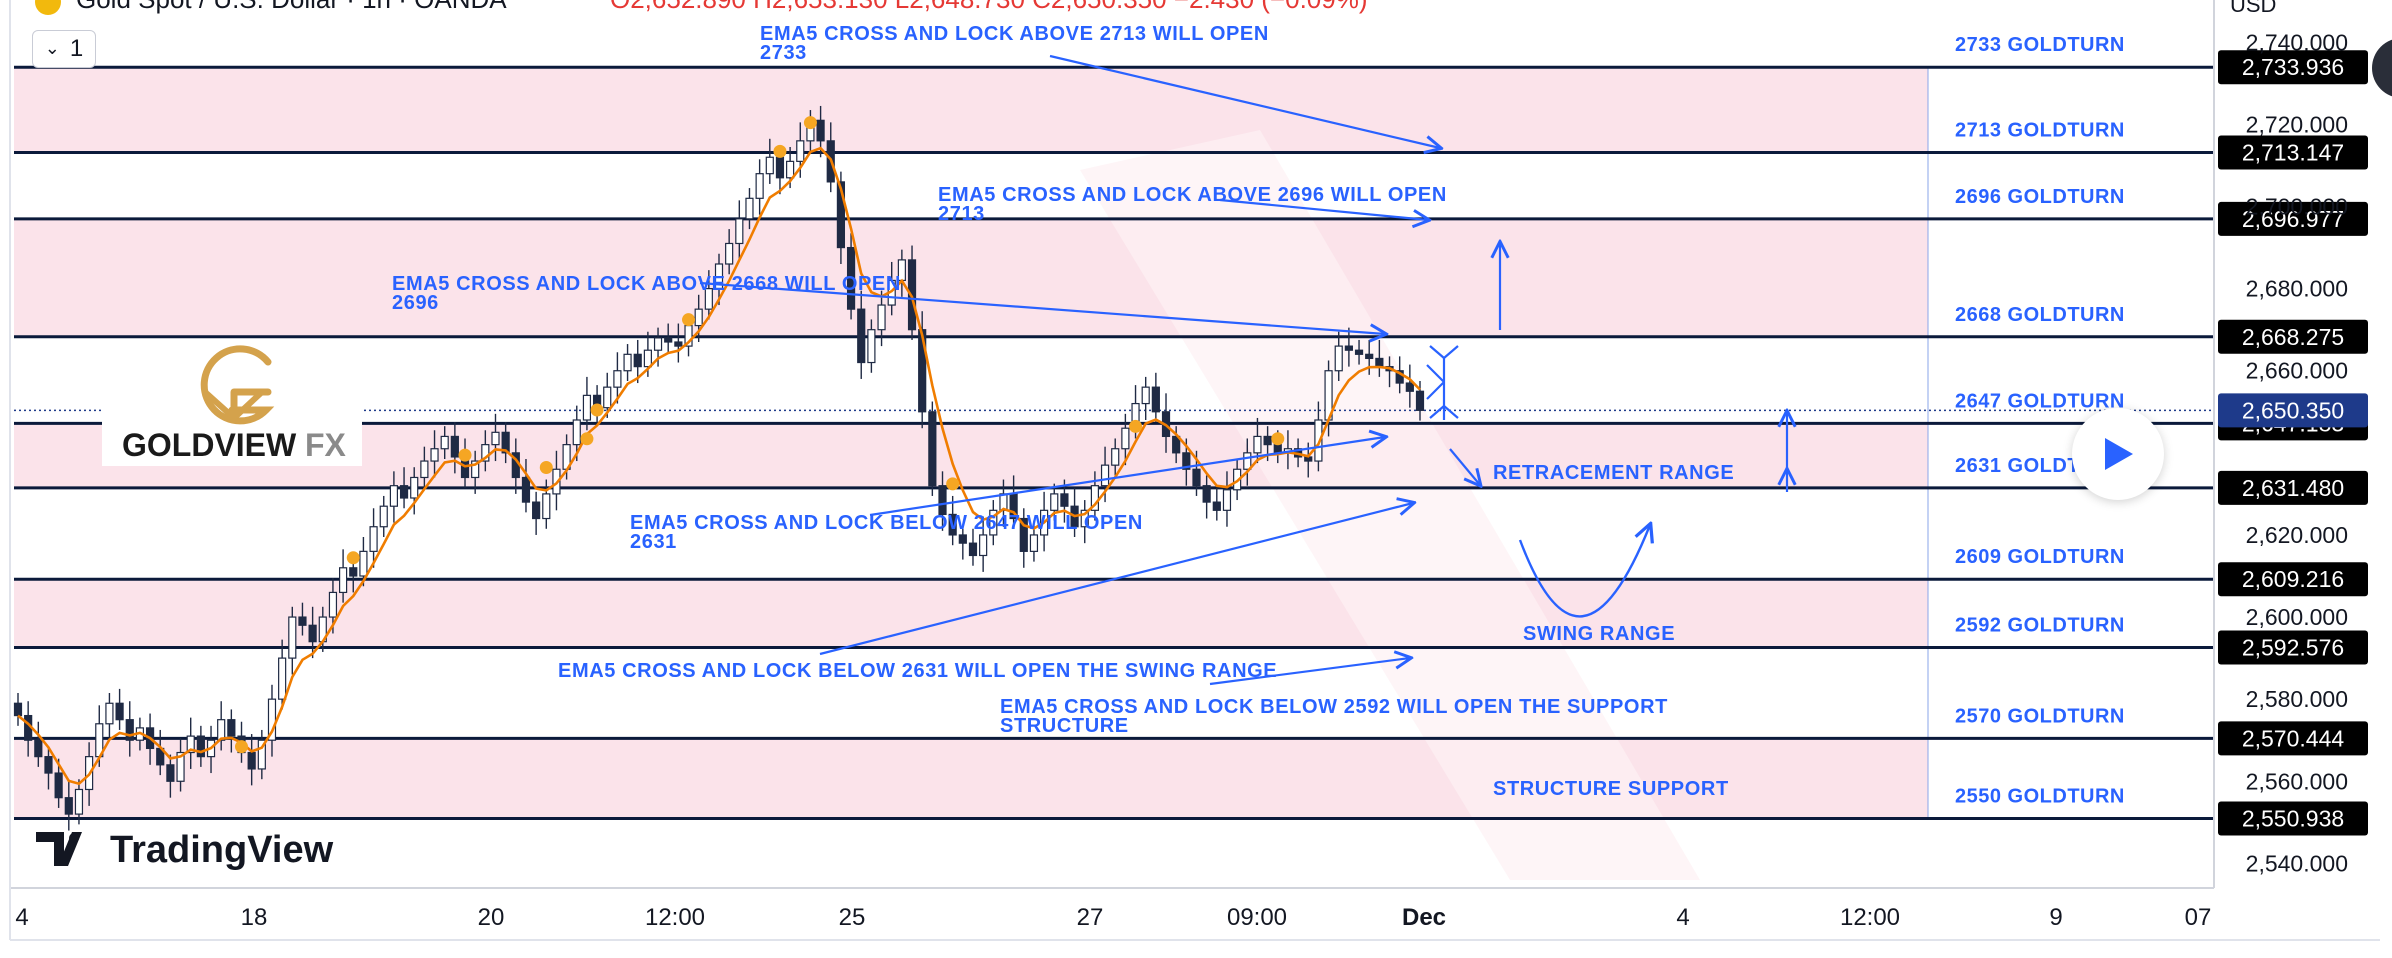 The height and width of the screenshot is (958, 2392). What do you see at coordinates (64, 49) in the screenshot?
I see `interval-dropdown-button: ⌄ 1` at bounding box center [64, 49].